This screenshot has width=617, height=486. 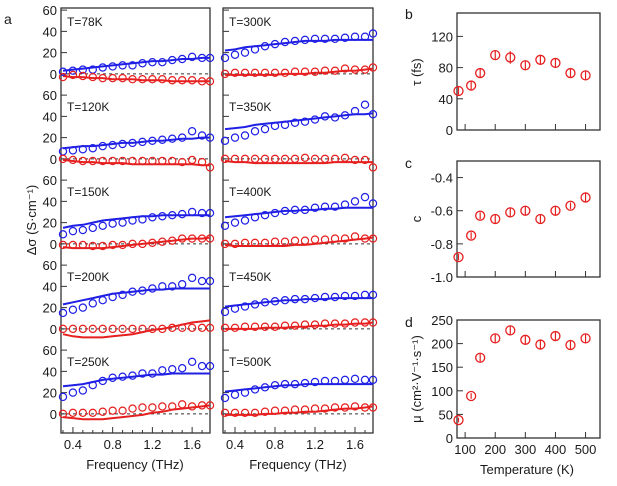 I want to click on x-tick-label: 500, so click(x=586, y=449).